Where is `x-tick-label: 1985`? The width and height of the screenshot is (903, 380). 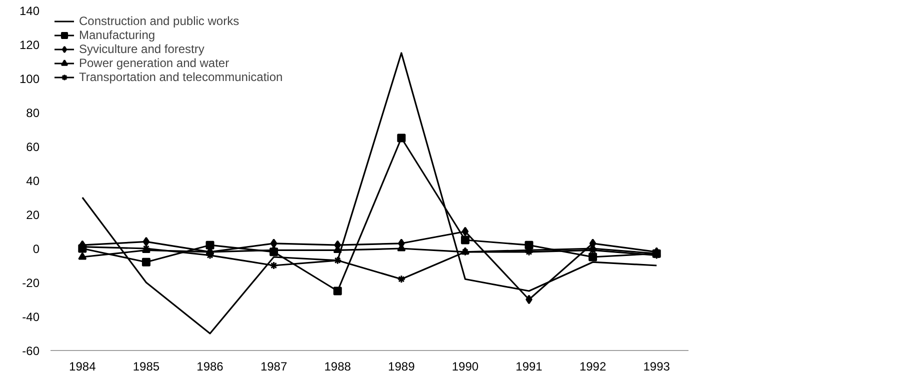 x-tick-label: 1985 is located at coordinates (146, 367).